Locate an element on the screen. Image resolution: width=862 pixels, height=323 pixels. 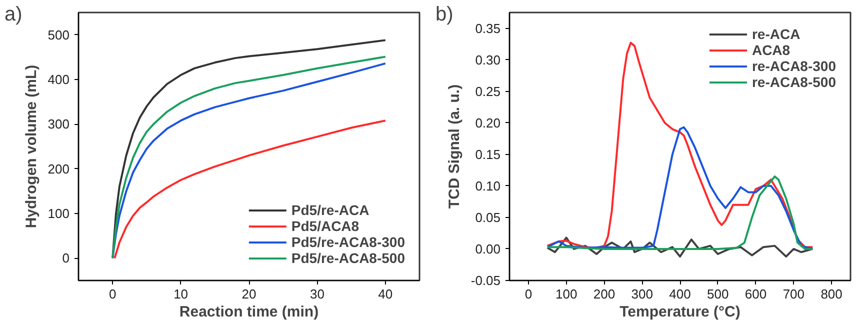
y-tick-label: 0.25 is located at coordinates (488, 91).